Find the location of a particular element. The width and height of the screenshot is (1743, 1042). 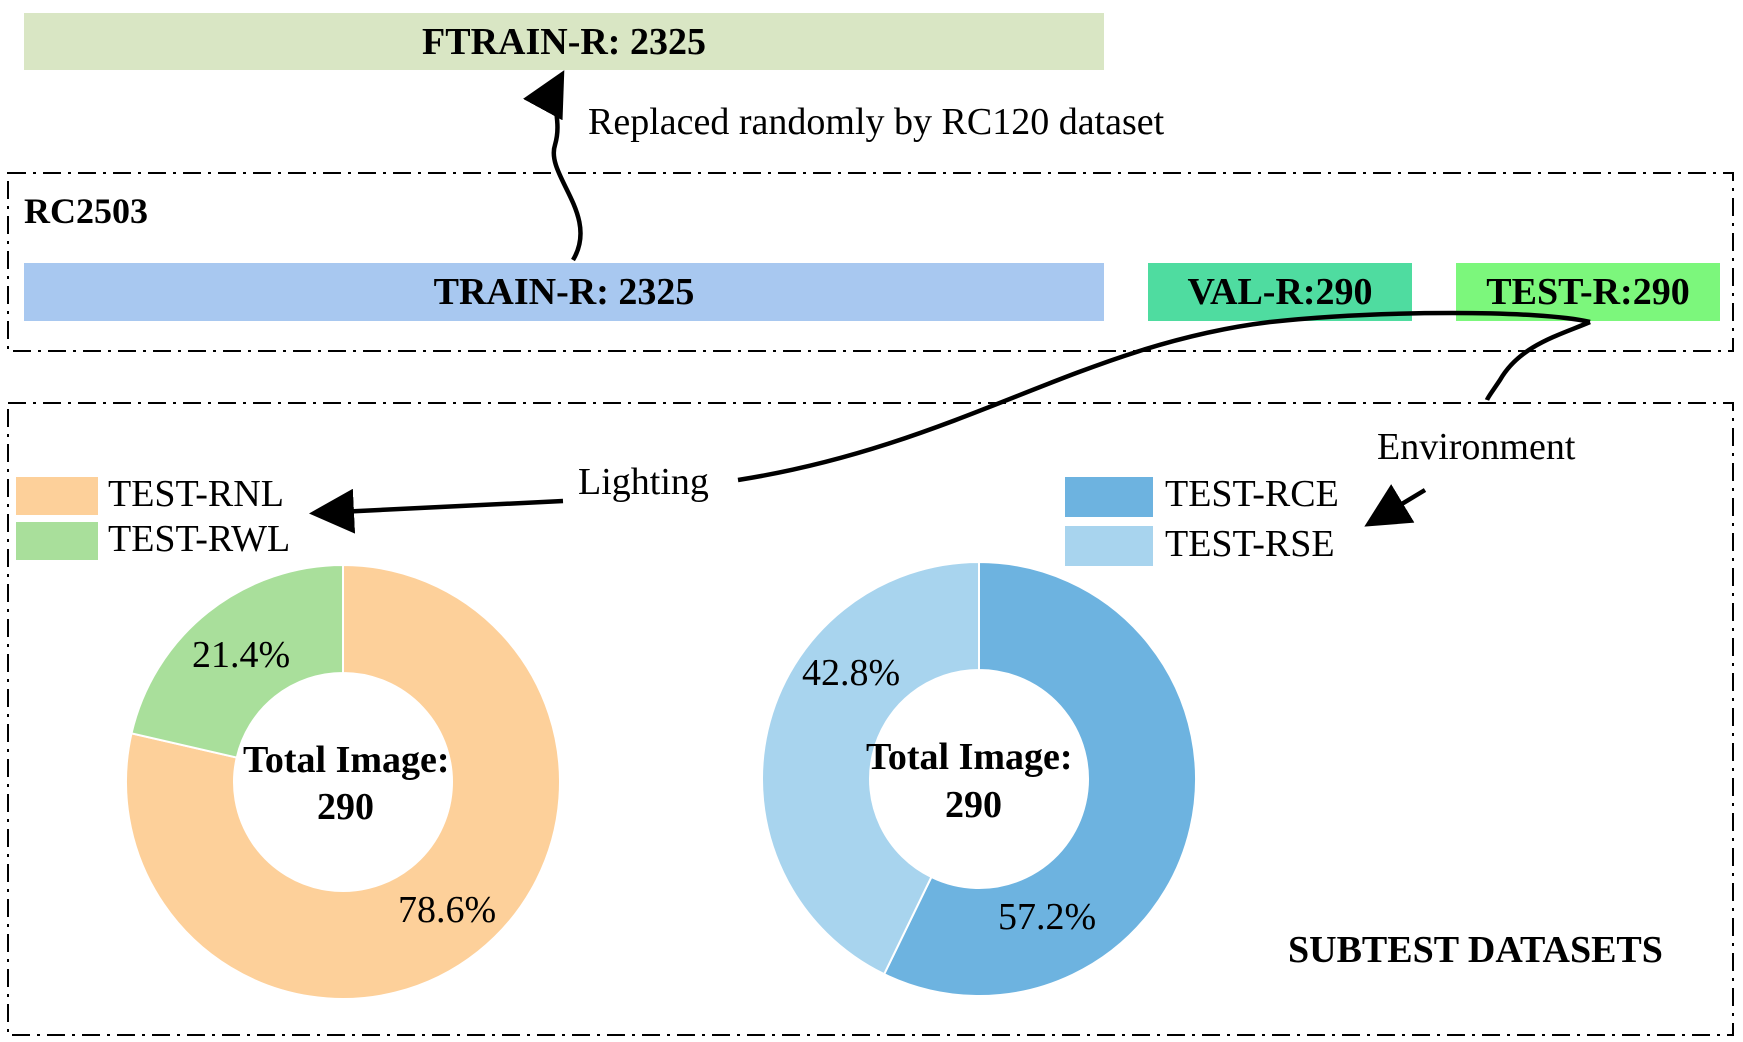

legend-label-rwl: TEST-RWL is located at coordinates (199, 539).